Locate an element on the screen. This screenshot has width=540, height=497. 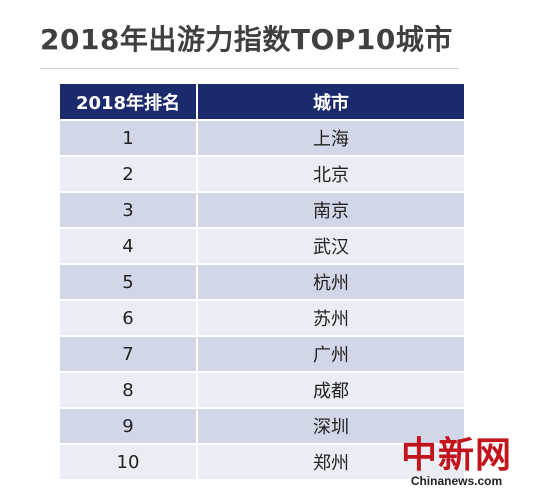
table-row: 4 武汉 is located at coordinates (262, 245).